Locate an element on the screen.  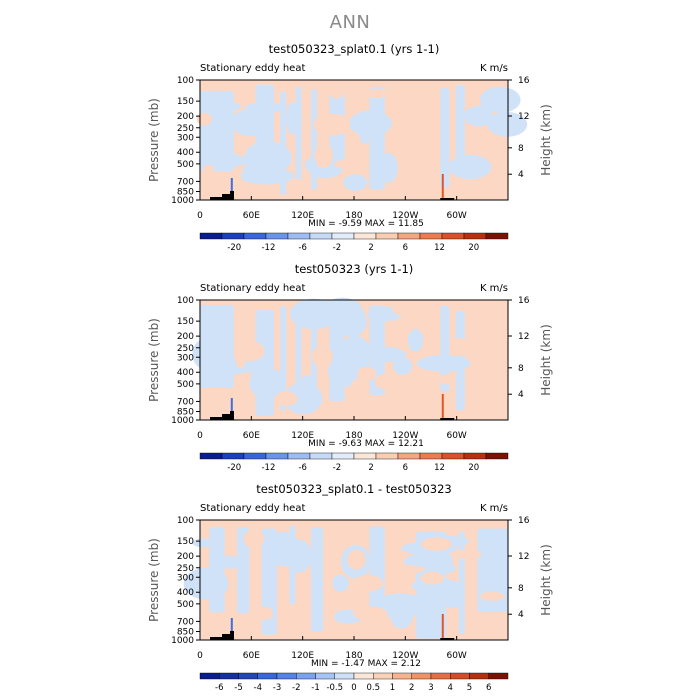
panel-title: test050323_splat0.1 - test050323 is located at coordinates (354, 489).